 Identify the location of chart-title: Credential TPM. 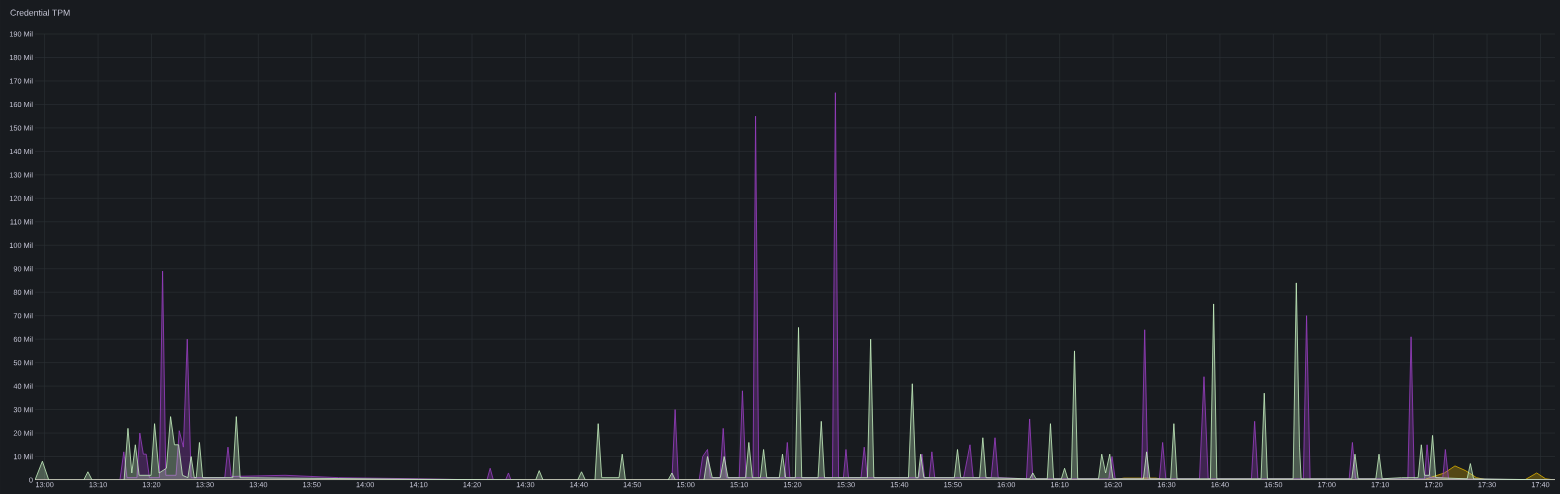
(40, 12).